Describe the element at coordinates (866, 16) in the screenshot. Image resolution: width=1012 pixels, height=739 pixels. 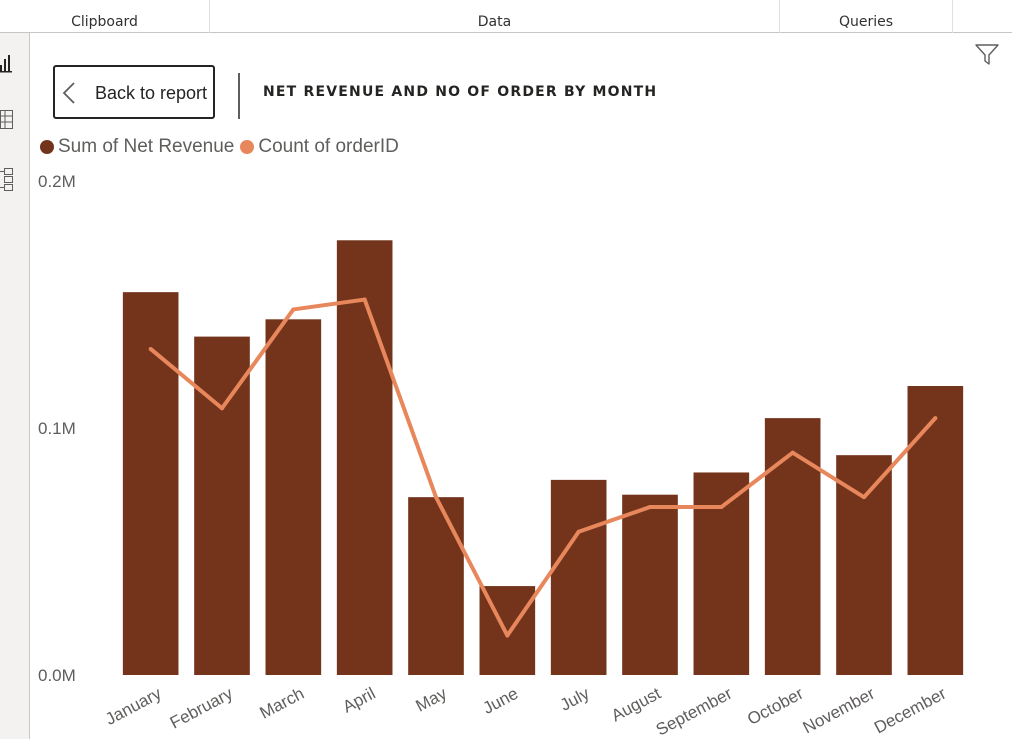
I see `ribbon-group-queries: Queries` at that location.